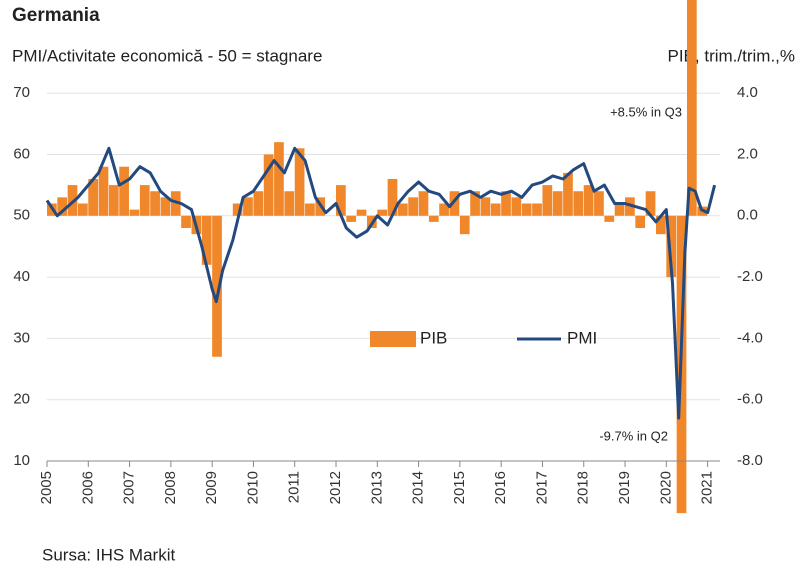 This screenshot has height=568, width=800. Describe the element at coordinates (56, 15) in the screenshot. I see `chart-title: Germania` at that location.